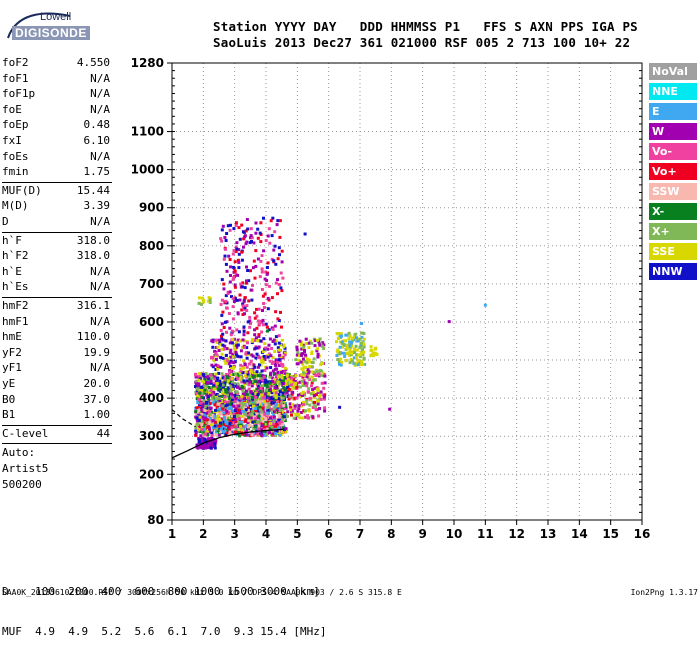  I want to click on tick-label-x: 1, so click(172, 534).